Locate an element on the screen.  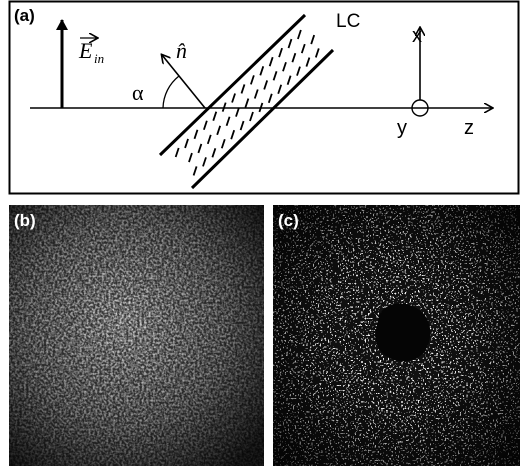
panel-label: (a) is located at coordinates (24, 15).